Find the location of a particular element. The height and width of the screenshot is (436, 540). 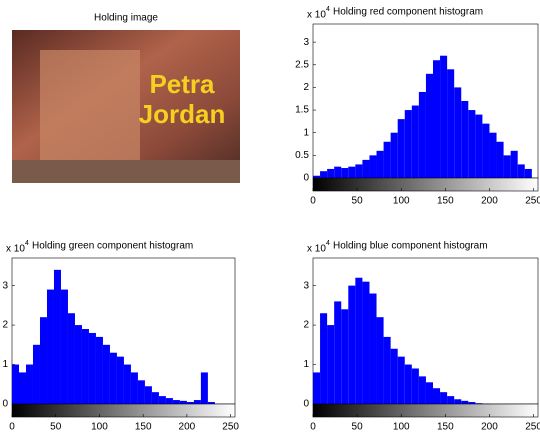

image-text: Jordan is located at coordinates (182, 114).